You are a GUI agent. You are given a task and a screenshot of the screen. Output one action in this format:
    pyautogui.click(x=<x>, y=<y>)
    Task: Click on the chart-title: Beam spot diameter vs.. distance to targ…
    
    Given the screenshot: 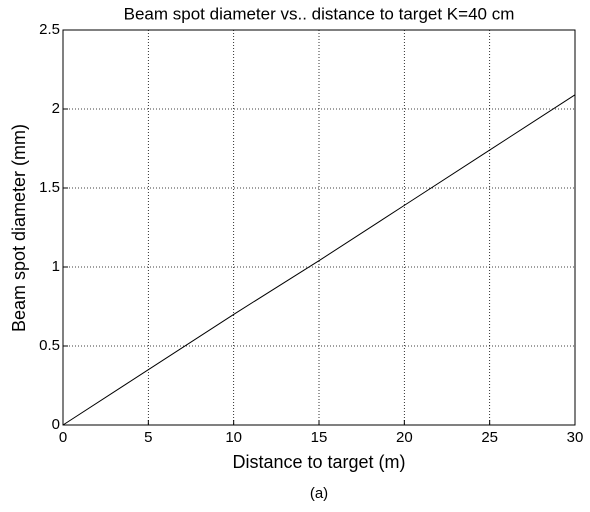 What is the action you would take?
    pyautogui.click(x=319, y=13)
    